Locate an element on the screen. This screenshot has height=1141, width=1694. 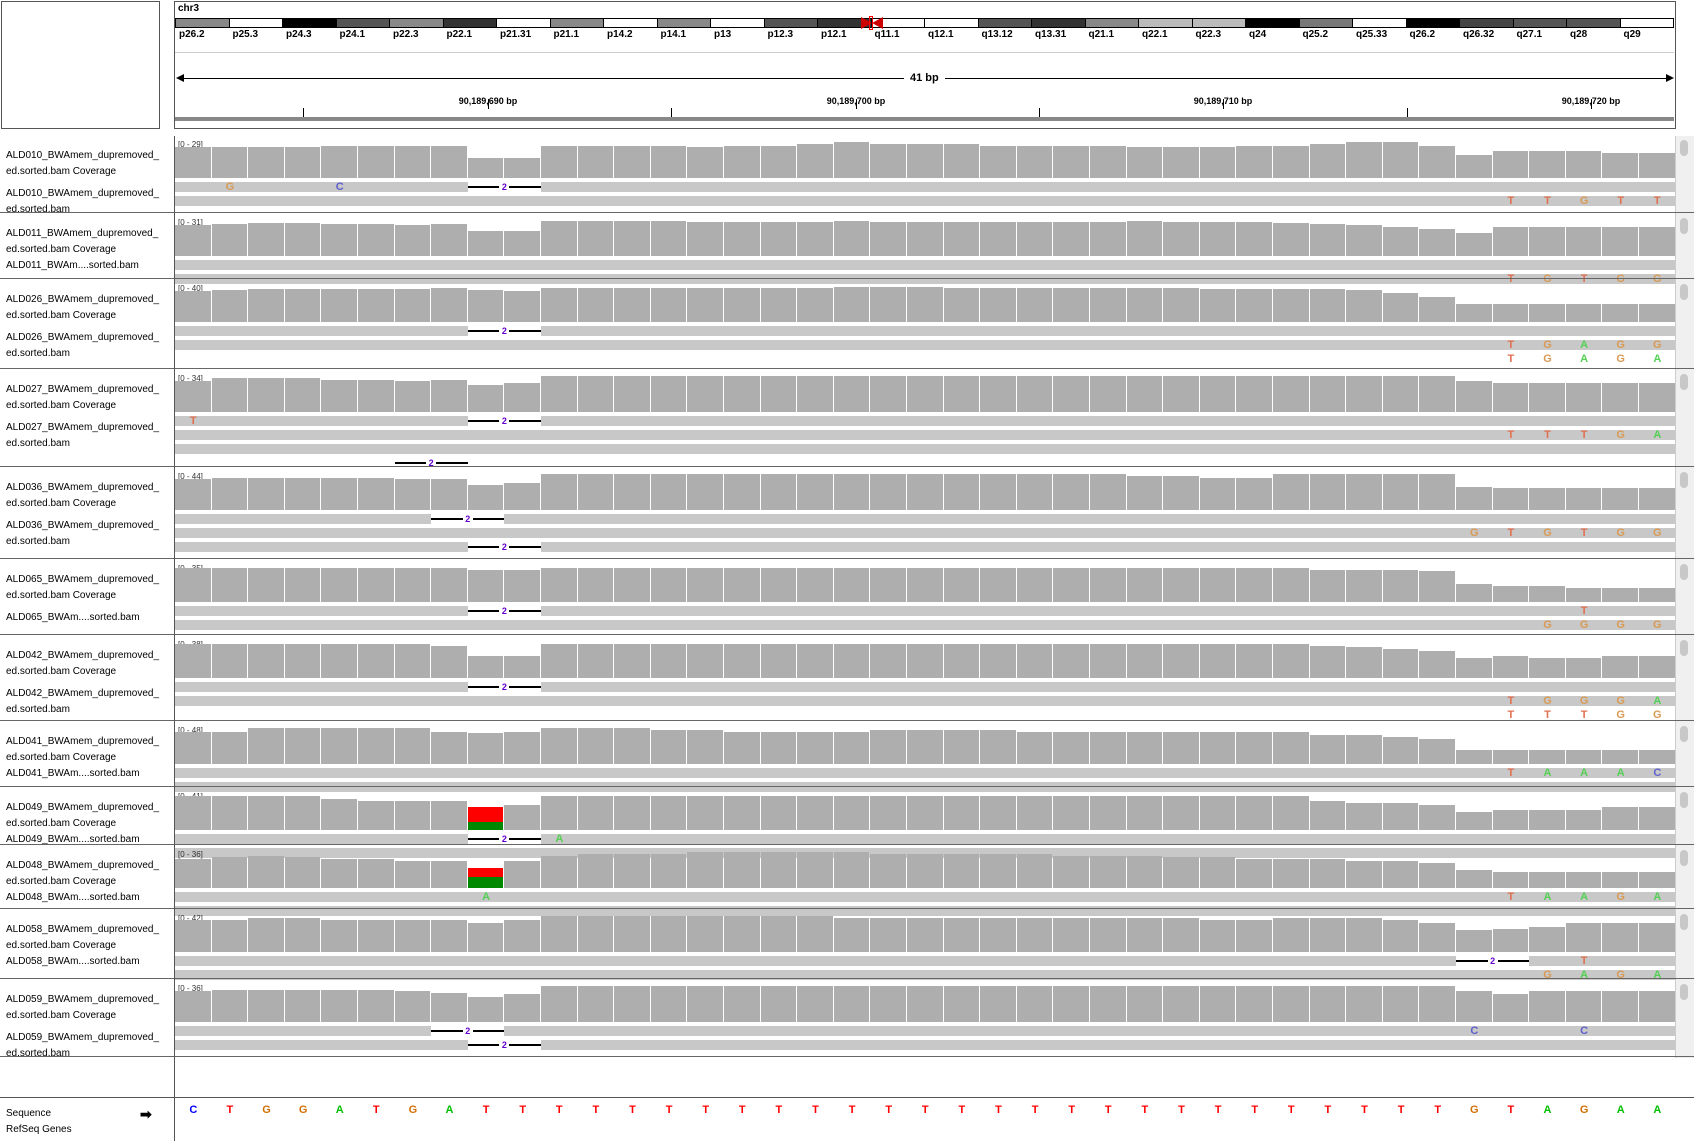
coverage-track-name: ALD042_BWAmem_dupremoved_ is located at coordinates (83, 655).